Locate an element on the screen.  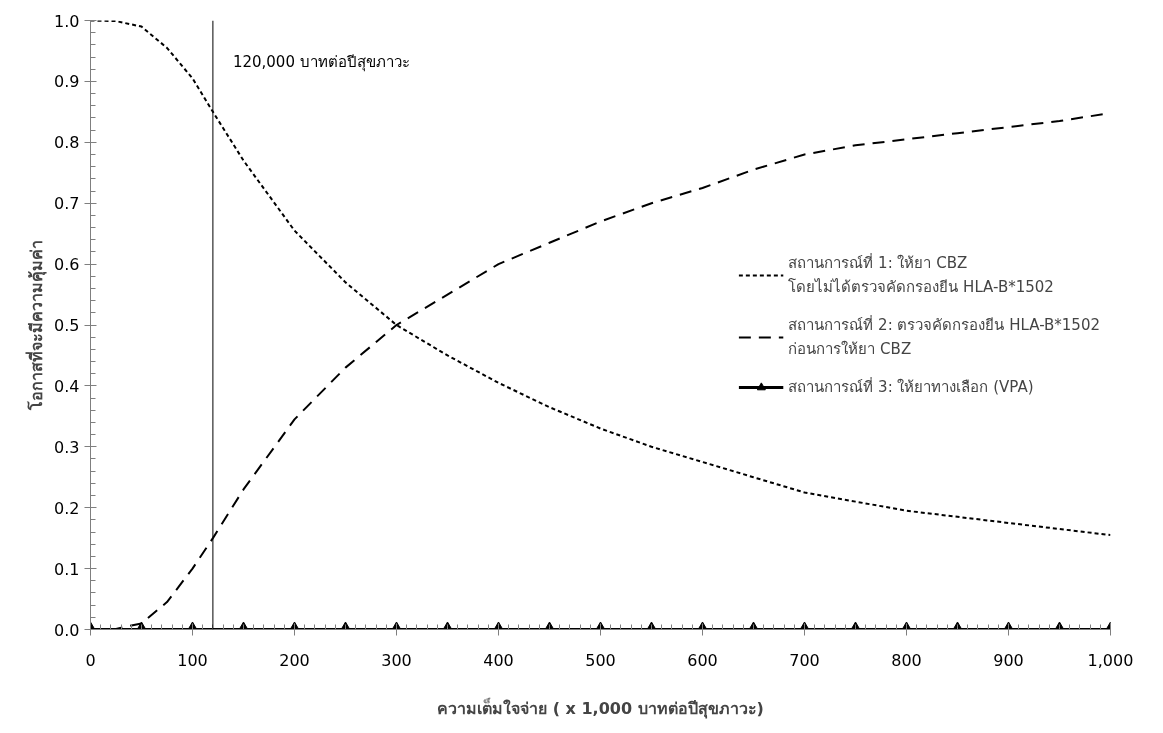
y-tick-label: 0.9 is located at coordinates (67, 82).